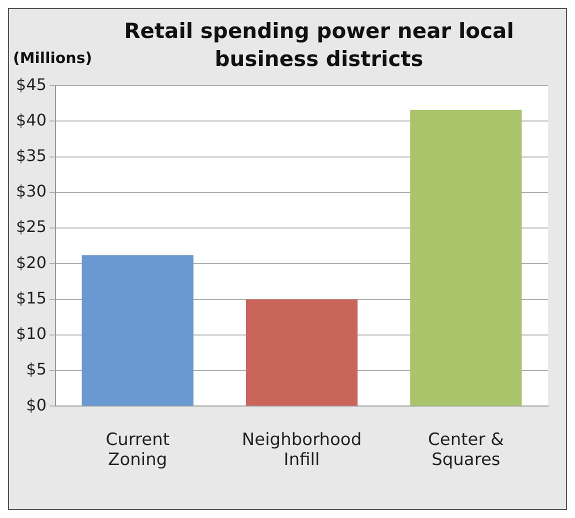 This screenshot has height=518, width=575. What do you see at coordinates (466, 450) in the screenshot?
I see `x-tick-label: Center & Squares` at bounding box center [466, 450].